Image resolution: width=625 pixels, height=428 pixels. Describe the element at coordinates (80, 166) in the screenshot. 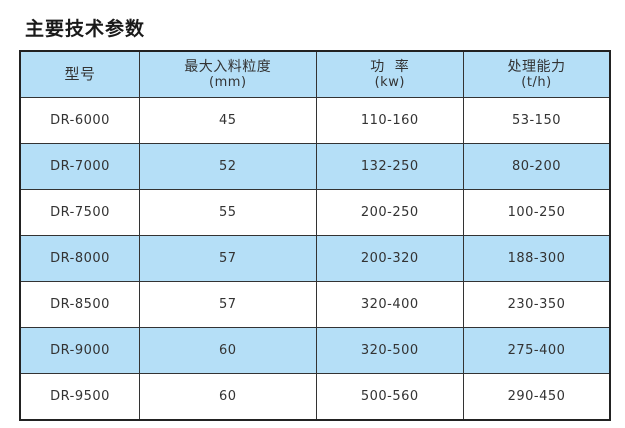

I see `table-cell: DR-7000` at that location.